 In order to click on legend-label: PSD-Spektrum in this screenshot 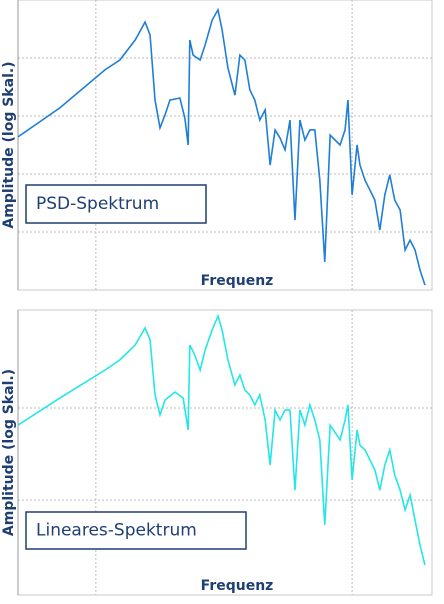, I will do `click(97, 204)`.